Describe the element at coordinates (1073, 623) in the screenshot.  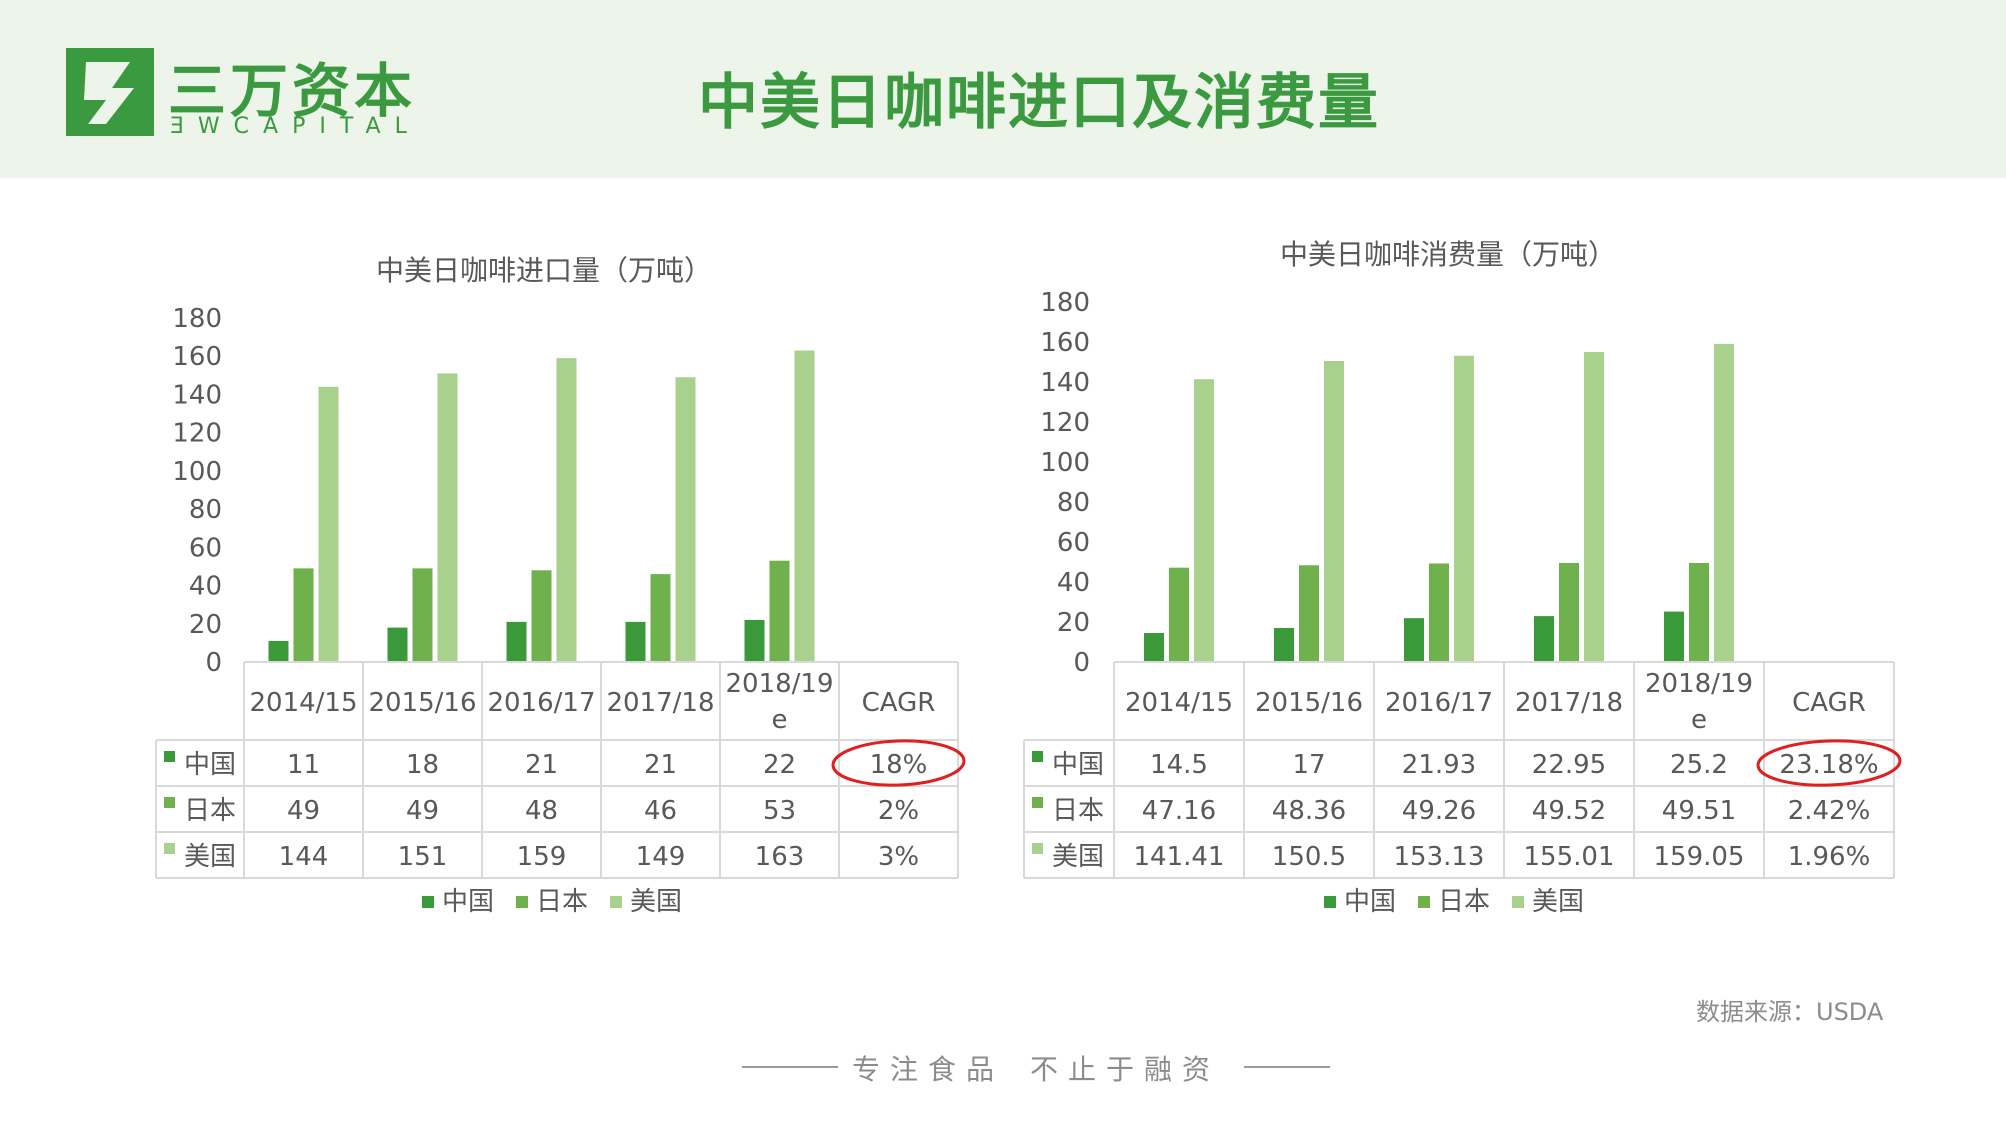
I see `chart-1-ytick-label: 20` at that location.